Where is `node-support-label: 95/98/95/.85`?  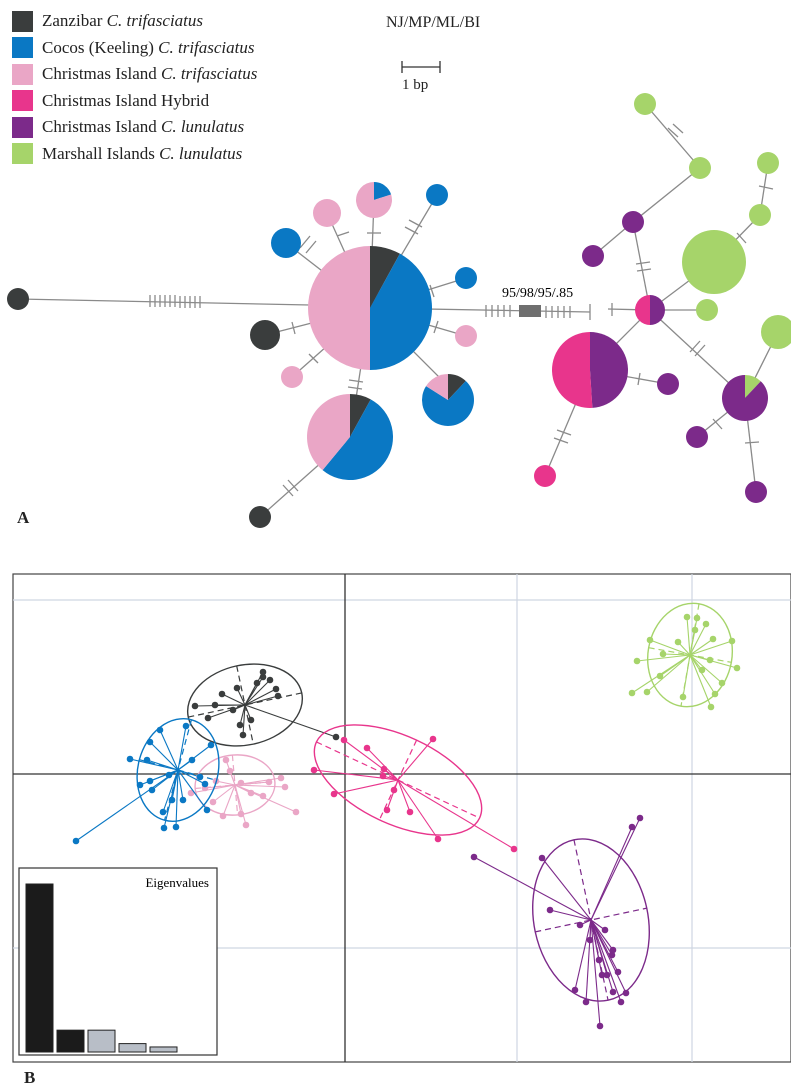 node-support-label: 95/98/95/.85 is located at coordinates (537, 293).